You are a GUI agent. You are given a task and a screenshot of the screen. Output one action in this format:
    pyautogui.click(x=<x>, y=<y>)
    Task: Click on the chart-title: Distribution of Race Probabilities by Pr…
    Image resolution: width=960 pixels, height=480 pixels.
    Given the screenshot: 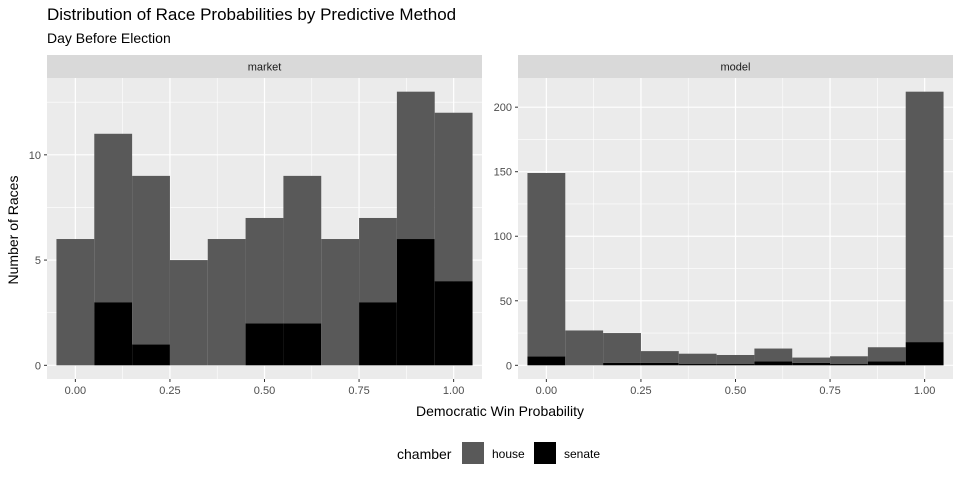 What is the action you would take?
    pyautogui.click(x=251, y=14)
    